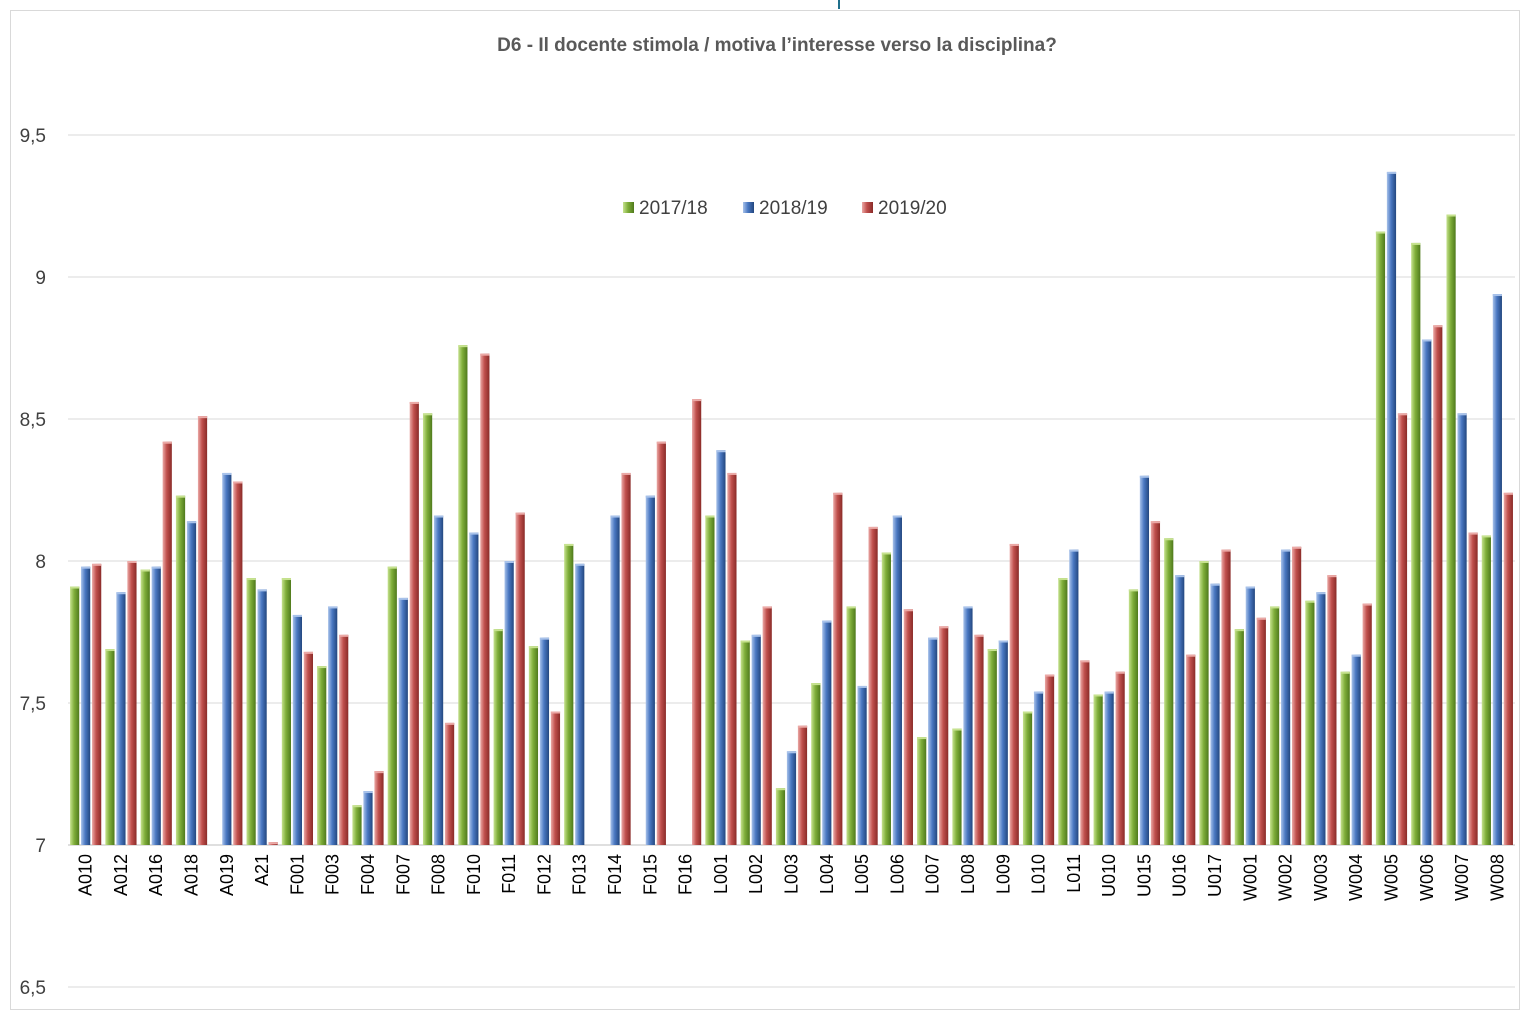 The height and width of the screenshot is (1010, 1522). What do you see at coordinates (908, 727) in the screenshot?
I see `bar-2019-20-L006` at bounding box center [908, 727].